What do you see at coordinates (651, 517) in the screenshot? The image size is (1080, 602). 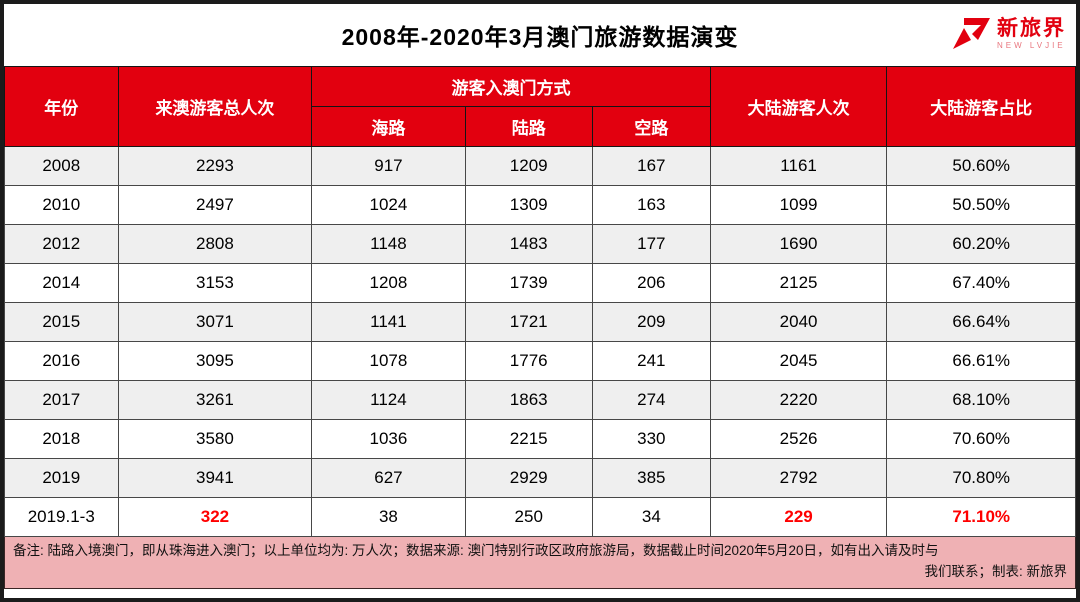 I see `cell-air: 34` at bounding box center [651, 517].